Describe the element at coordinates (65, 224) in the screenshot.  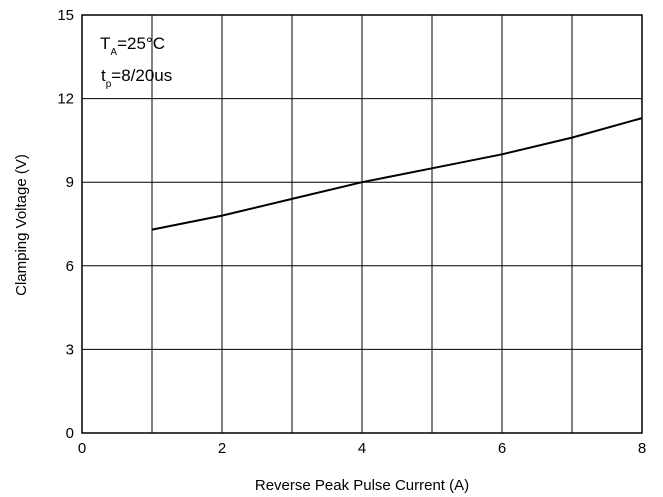
I see `y-tick-labels: 0 3 6 9 12 15` at that location.